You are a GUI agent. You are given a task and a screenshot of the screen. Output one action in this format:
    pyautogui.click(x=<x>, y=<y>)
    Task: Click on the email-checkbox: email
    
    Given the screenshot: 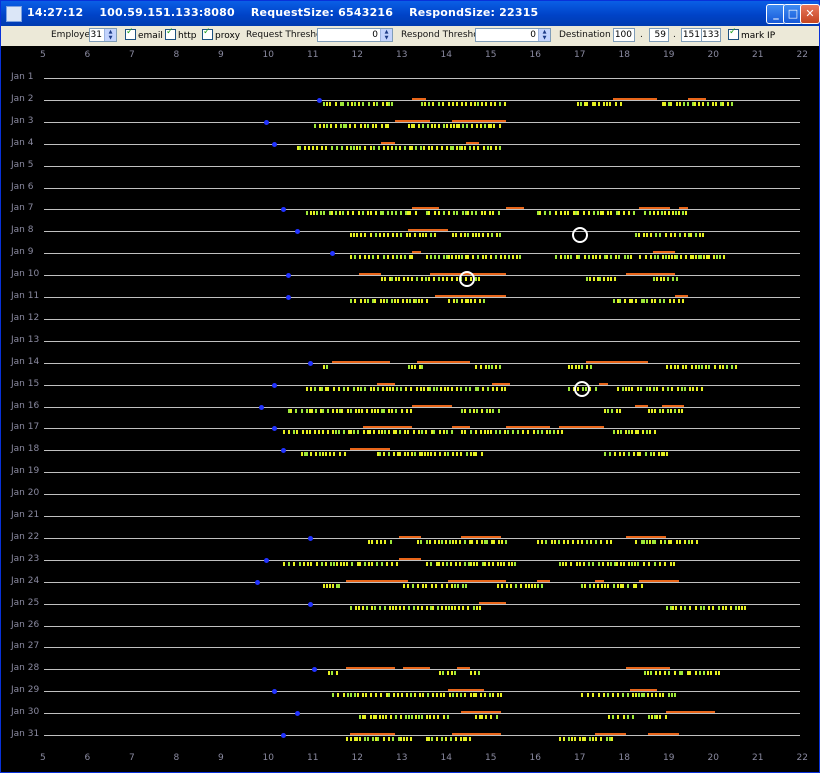 What is the action you would take?
    pyautogui.click(x=144, y=34)
    